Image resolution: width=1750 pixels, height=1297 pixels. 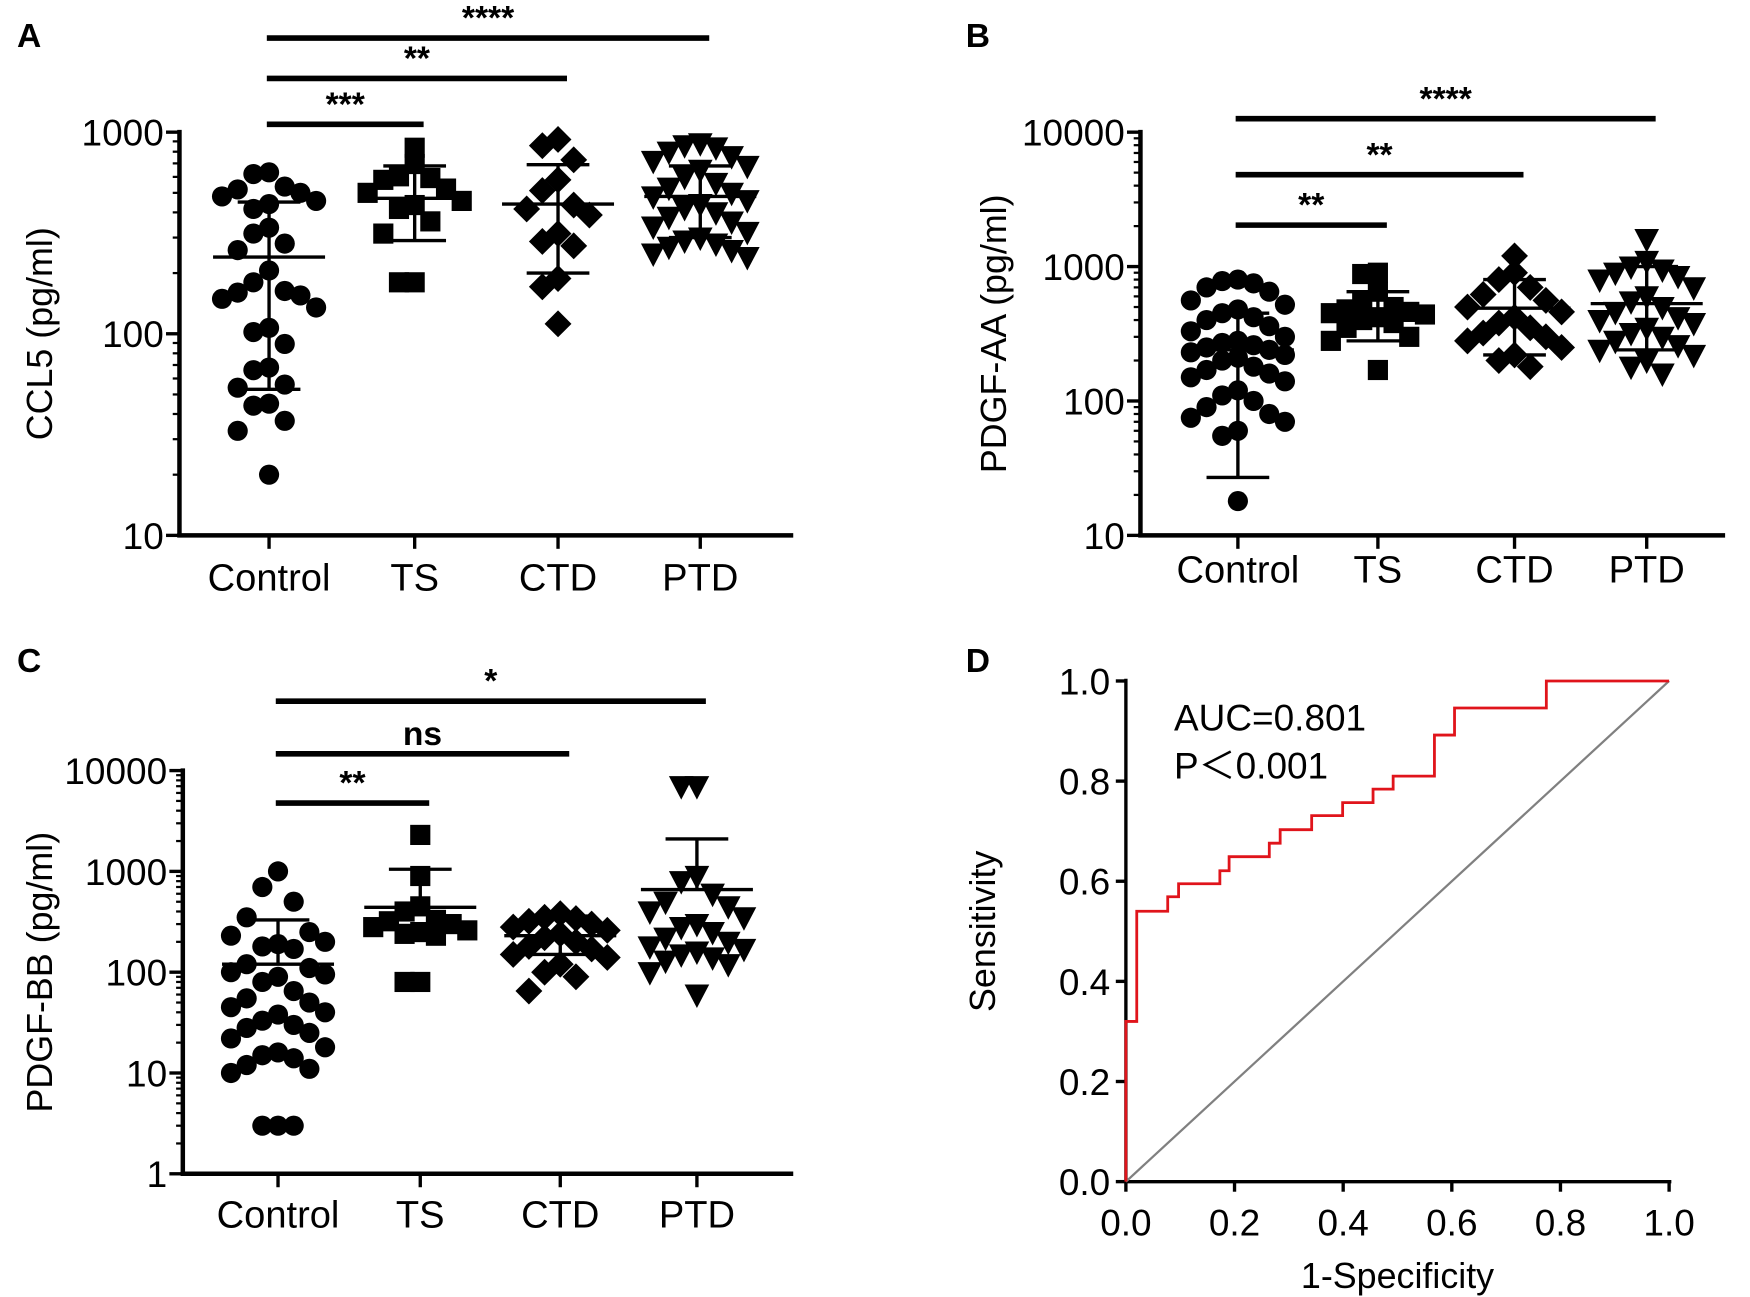 I want to click on group-ctd, so click(x=560, y=952).